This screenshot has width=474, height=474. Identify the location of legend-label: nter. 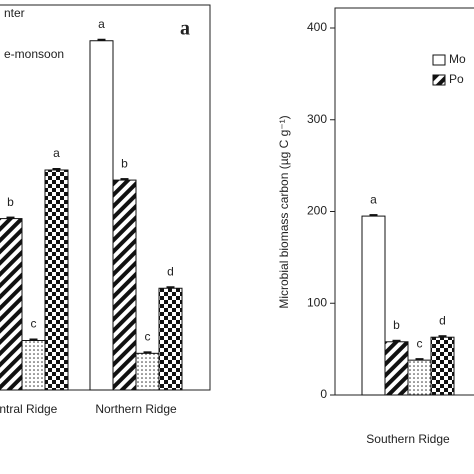
(14, 13).